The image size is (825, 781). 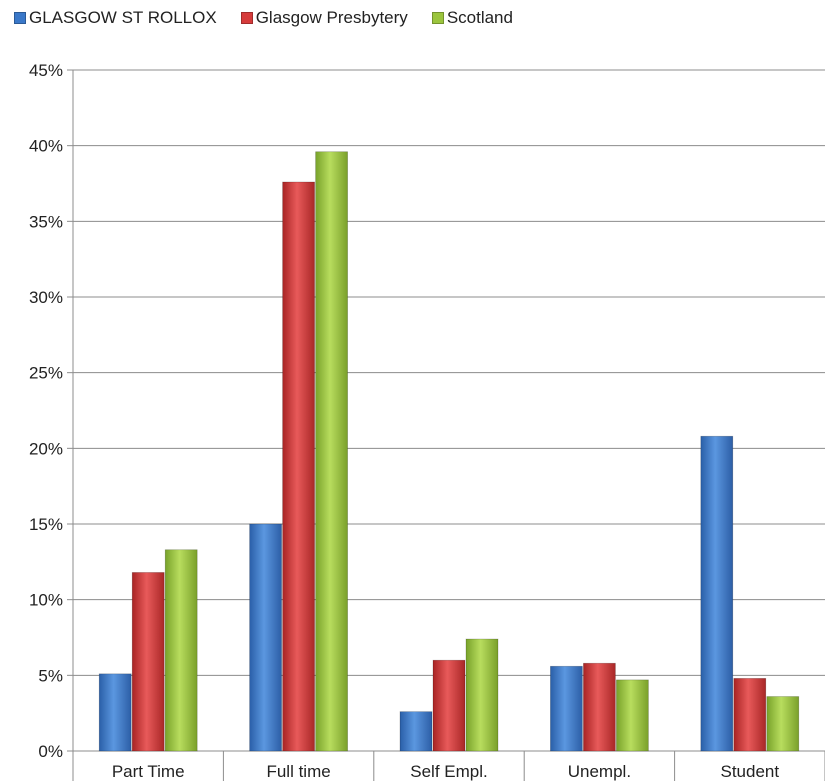 I want to click on y-tick-labels: 0% 5% 10% 15% 20% 25% 30% 35% 40% 45%, so click(x=46, y=411).